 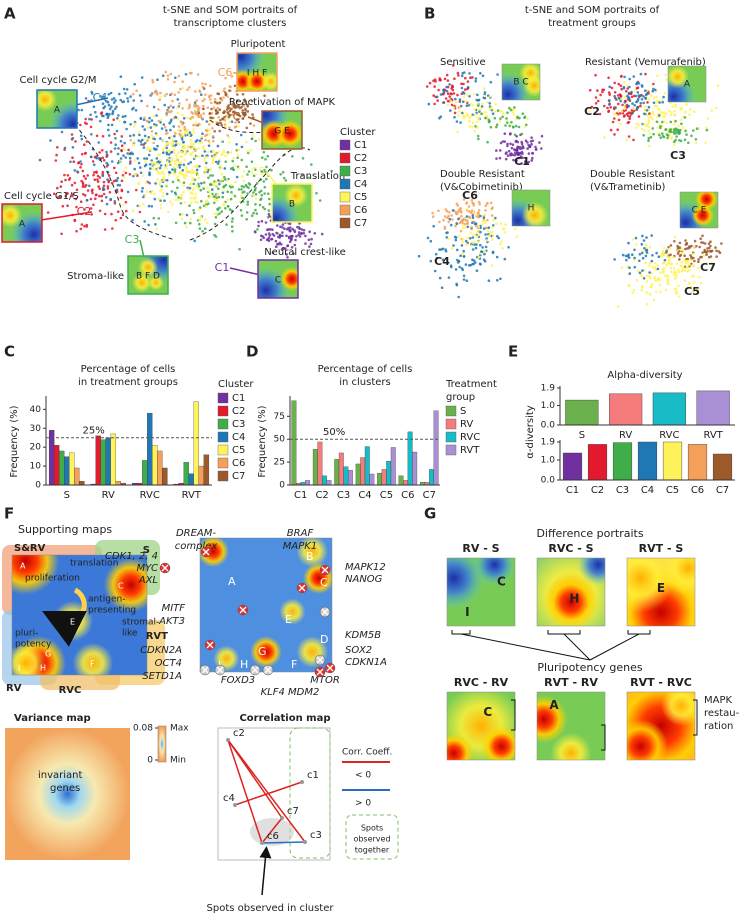 What do you see at coordinates (571, 726) in the screenshot?
I see `som-portrait` at bounding box center [571, 726].